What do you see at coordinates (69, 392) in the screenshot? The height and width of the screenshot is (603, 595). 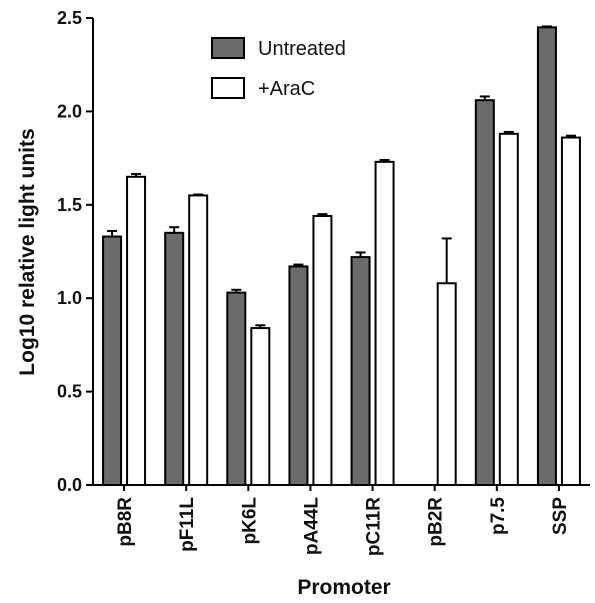 I see `y-tick-label: 0.5` at bounding box center [69, 392].